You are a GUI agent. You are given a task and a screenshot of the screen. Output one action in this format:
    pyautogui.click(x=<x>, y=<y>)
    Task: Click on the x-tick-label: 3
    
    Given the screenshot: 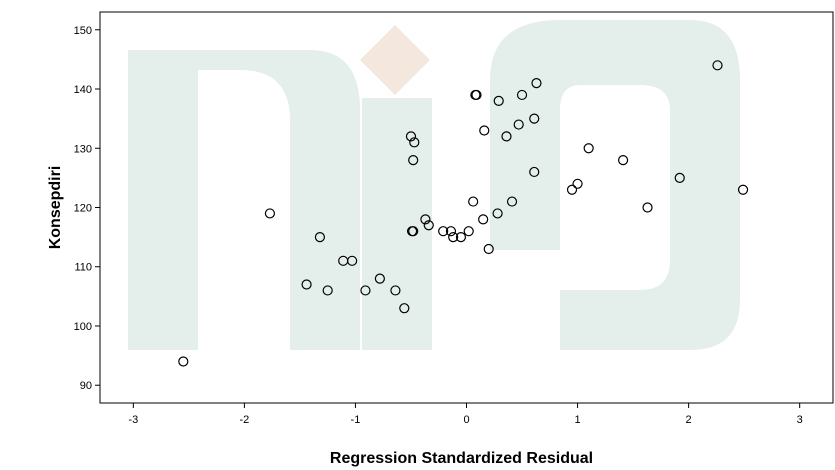 What is the action you would take?
    pyautogui.click(x=800, y=420)
    